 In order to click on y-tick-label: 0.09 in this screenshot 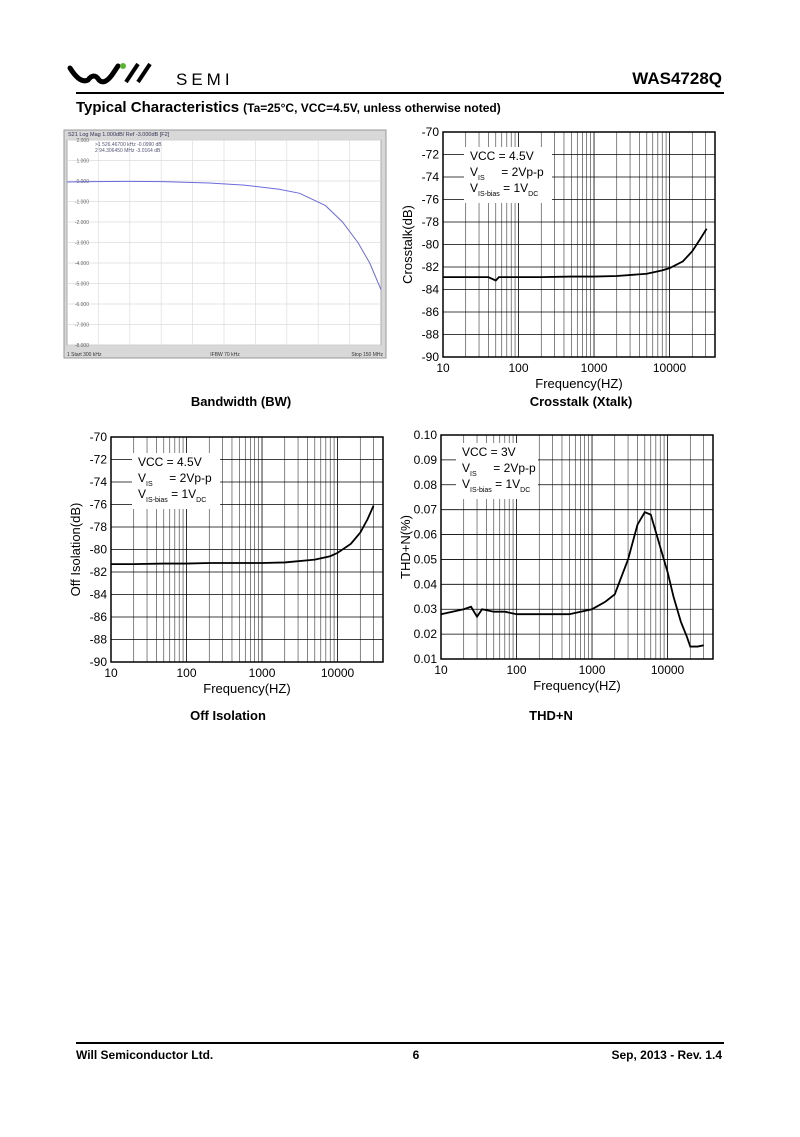, I will do `click(426, 460)`.